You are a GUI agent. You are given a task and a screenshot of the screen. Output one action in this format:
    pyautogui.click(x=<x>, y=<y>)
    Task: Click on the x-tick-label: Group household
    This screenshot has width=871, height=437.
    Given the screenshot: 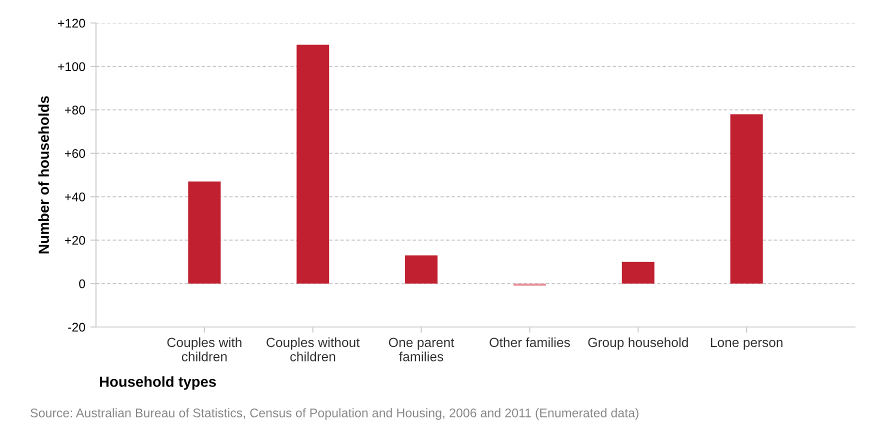 What is the action you would take?
    pyautogui.click(x=638, y=343)
    